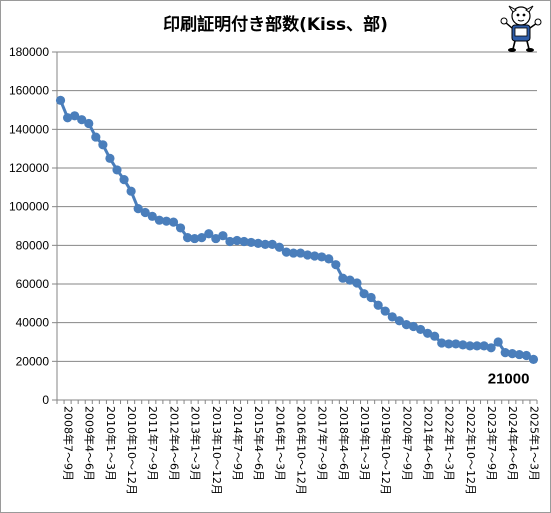  I want to click on x-tick-label: 2023年7～9月, so click(492, 443).